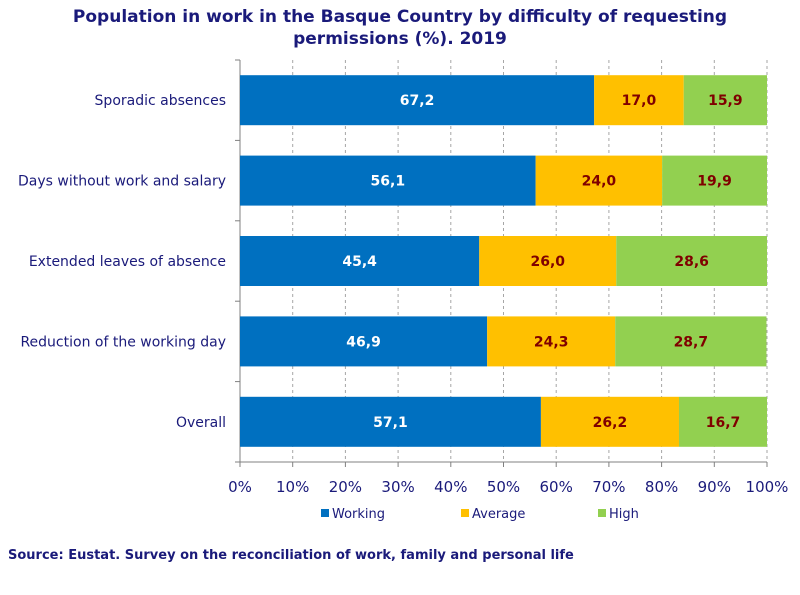 The height and width of the screenshot is (595, 800). Describe the element at coordinates (358, 514) in the screenshot. I see `legend-label: Working` at that location.